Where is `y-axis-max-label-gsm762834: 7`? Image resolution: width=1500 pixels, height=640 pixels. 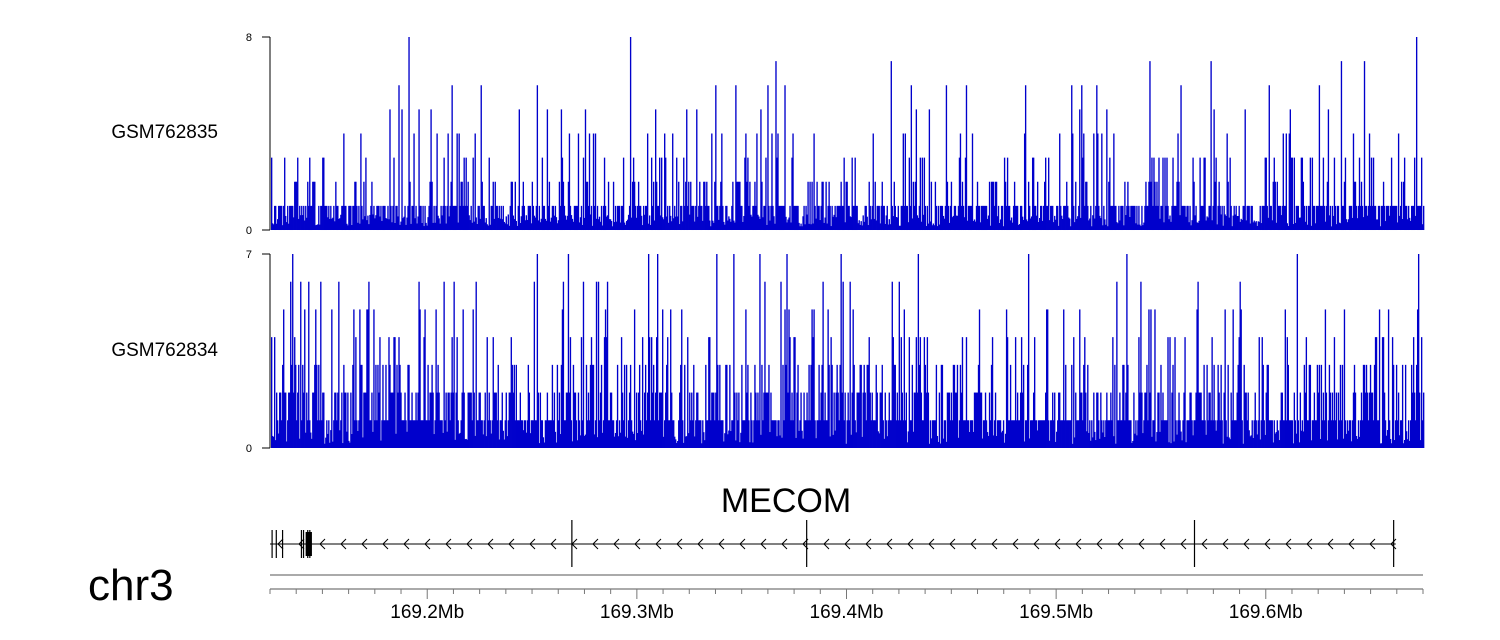
y-axis-max-label-gsm762834: 7 is located at coordinates (249, 255).